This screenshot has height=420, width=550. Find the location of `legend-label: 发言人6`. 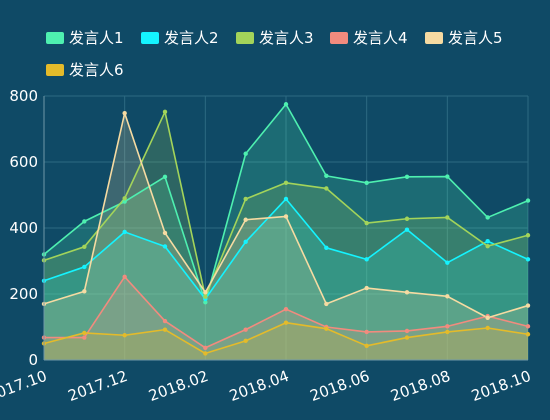

legend-label: 发言人6 is located at coordinates (96, 70).